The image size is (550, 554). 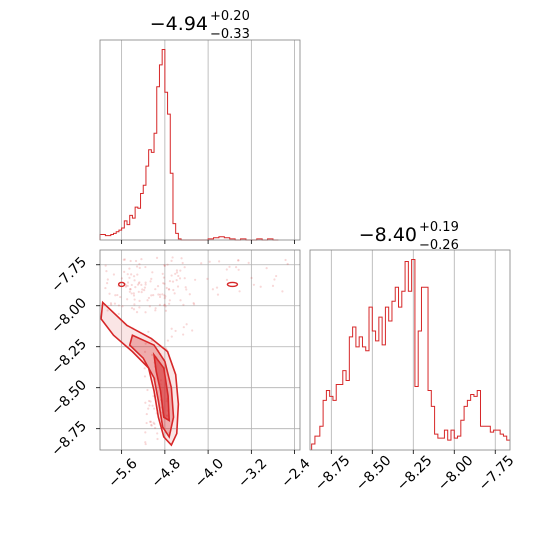 I want to click on grid-y-hist, so click(x=413, y=350).